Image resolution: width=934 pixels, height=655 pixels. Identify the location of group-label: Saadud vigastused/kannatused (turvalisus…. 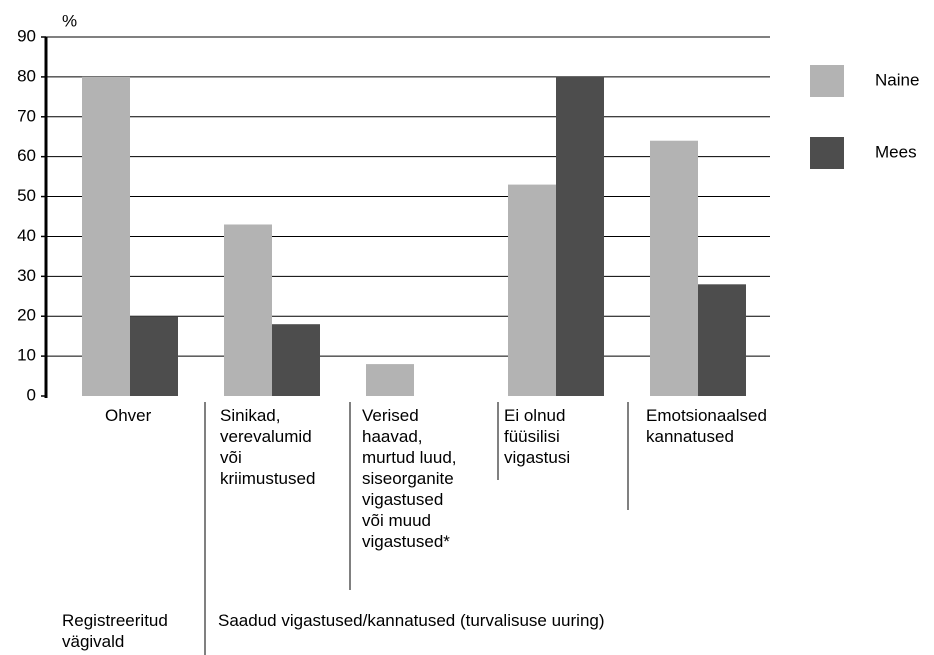
(411, 620).